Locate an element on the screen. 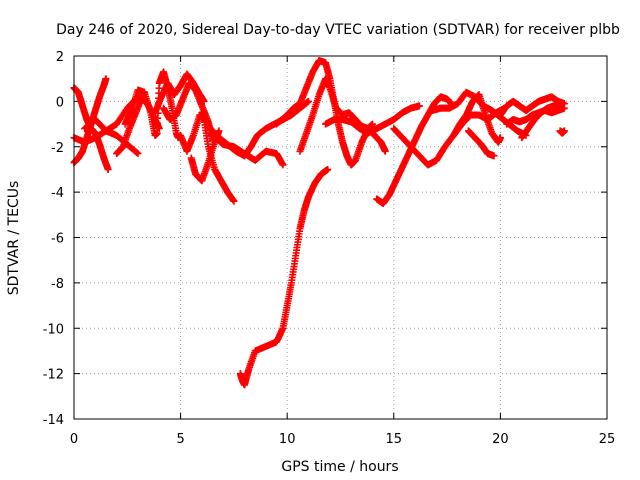  x-tick-label: 15 is located at coordinates (394, 439).